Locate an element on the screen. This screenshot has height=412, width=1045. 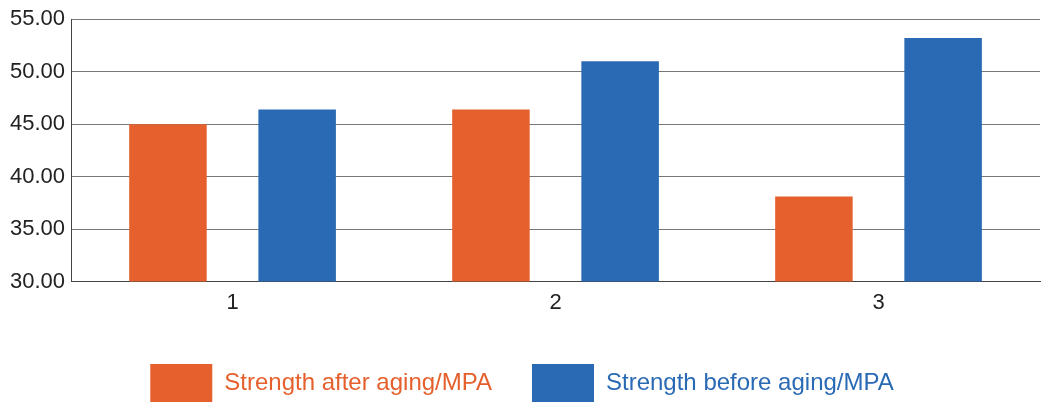
y-tick-label: 45.00 is located at coordinates (37, 123).